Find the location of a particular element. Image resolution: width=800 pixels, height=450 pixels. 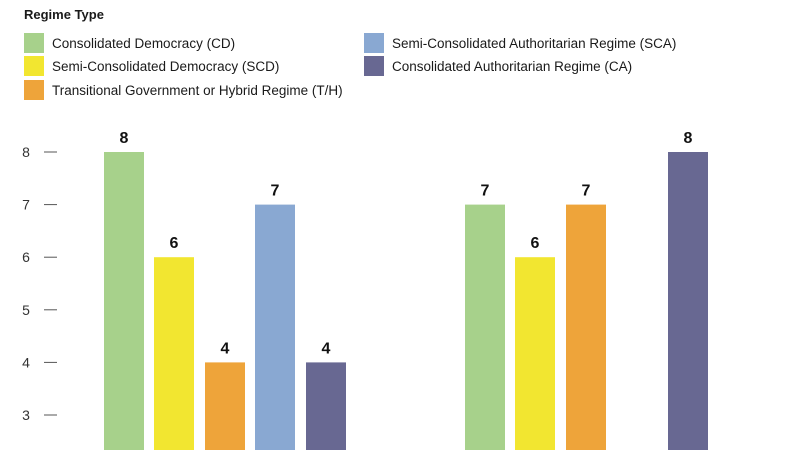

legend-swatch-scd is located at coordinates (34, 66).